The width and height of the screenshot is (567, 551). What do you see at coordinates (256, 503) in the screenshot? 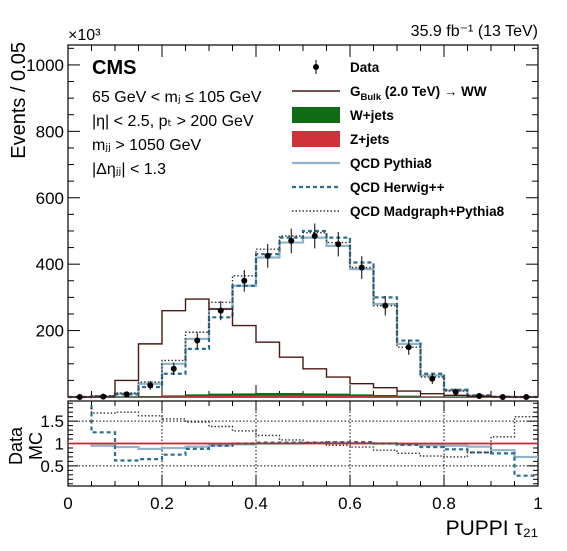
I see `x-tick-label: 0.4` at bounding box center [256, 503].